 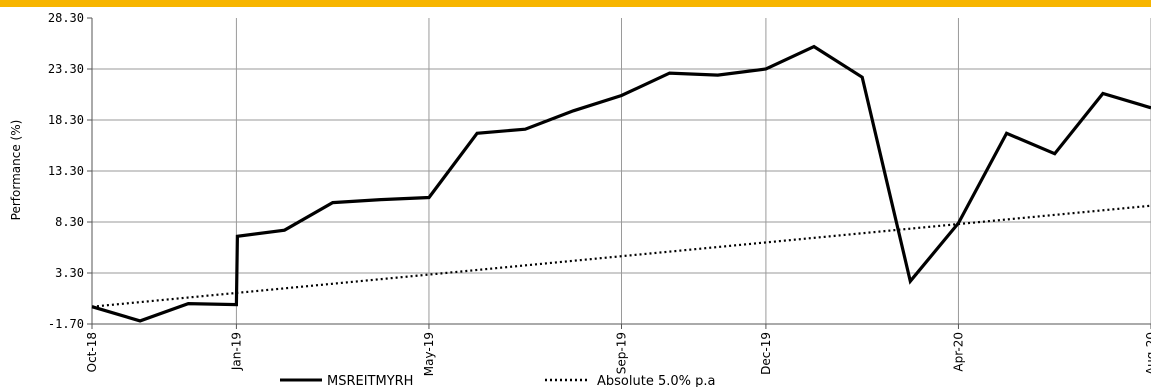 What do you see at coordinates (622, 353) in the screenshot?
I see `x-tick-label: Sep-19` at bounding box center [622, 353].